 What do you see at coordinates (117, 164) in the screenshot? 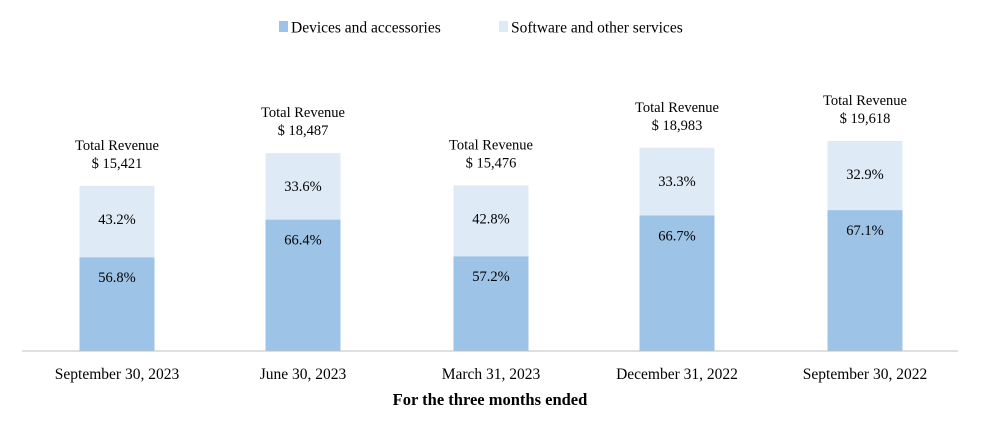
I see `total-revenue-value: $ 15,421` at bounding box center [117, 164].